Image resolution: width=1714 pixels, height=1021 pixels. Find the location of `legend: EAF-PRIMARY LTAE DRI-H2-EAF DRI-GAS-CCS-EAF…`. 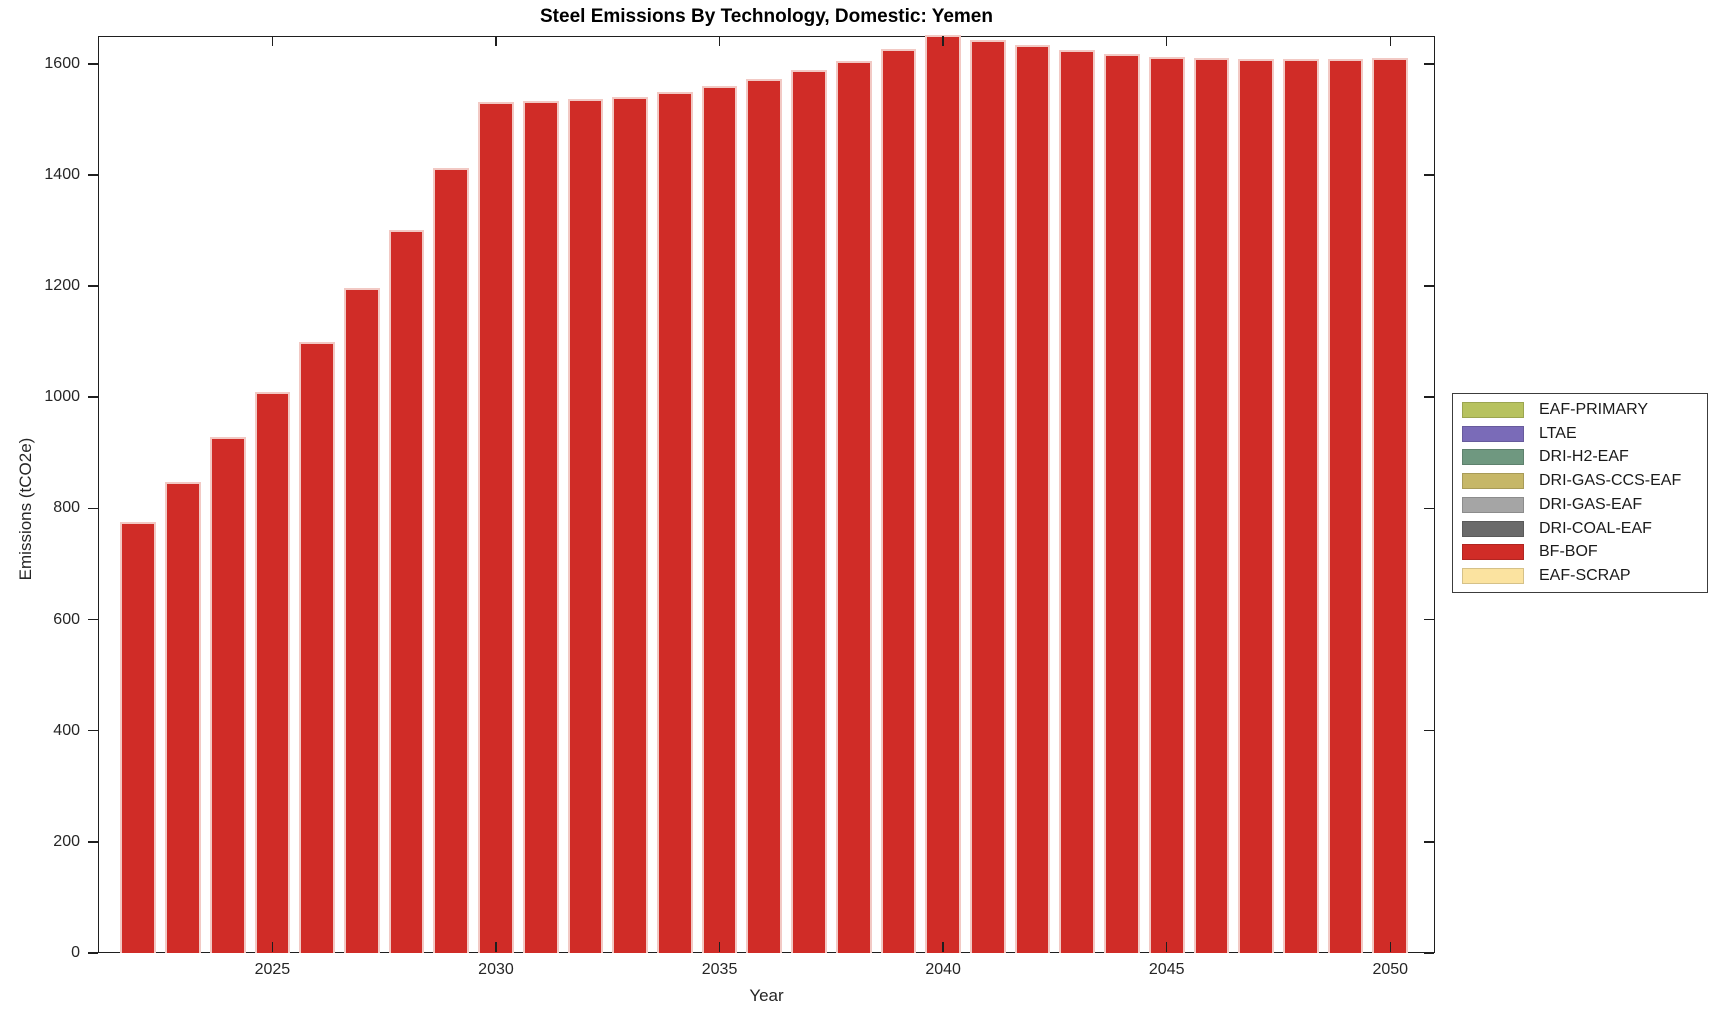

legend: EAF-PRIMARY LTAE DRI-H2-EAF DRI-GAS-CCS-EAF… is located at coordinates (1580, 493).